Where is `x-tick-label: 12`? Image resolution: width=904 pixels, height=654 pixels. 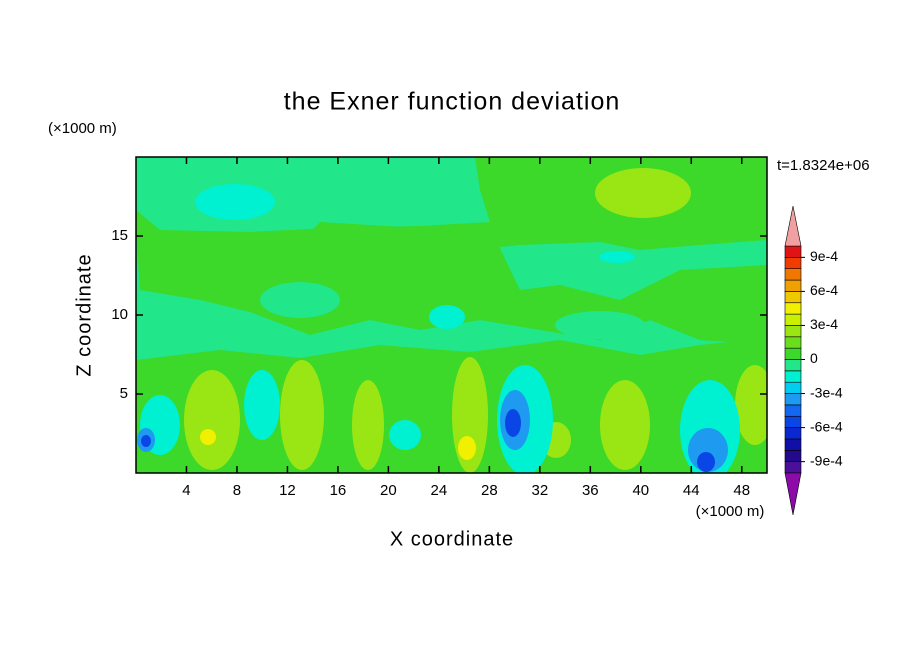
x-tick-label: 12 is located at coordinates (287, 490).